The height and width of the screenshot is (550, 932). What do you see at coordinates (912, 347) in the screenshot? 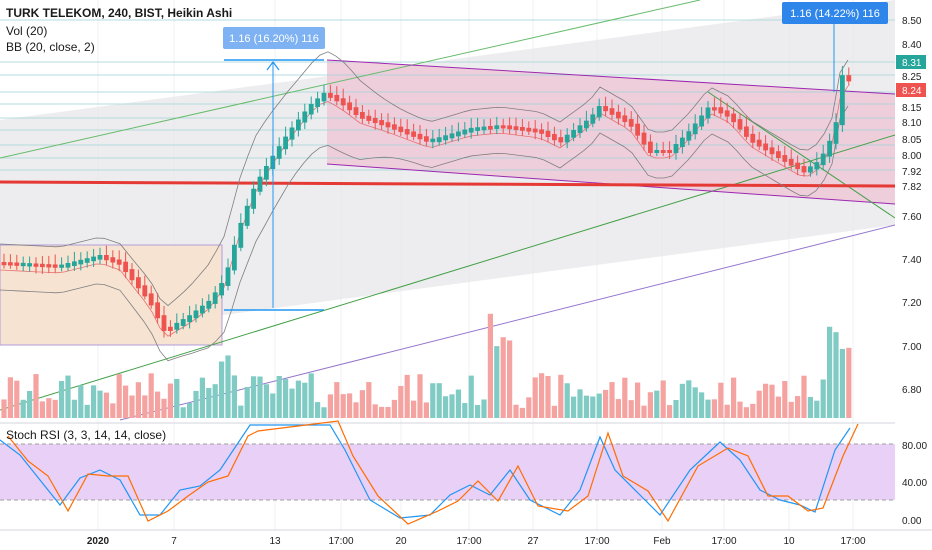
I see `price-tick-label: 7.00` at bounding box center [912, 347].